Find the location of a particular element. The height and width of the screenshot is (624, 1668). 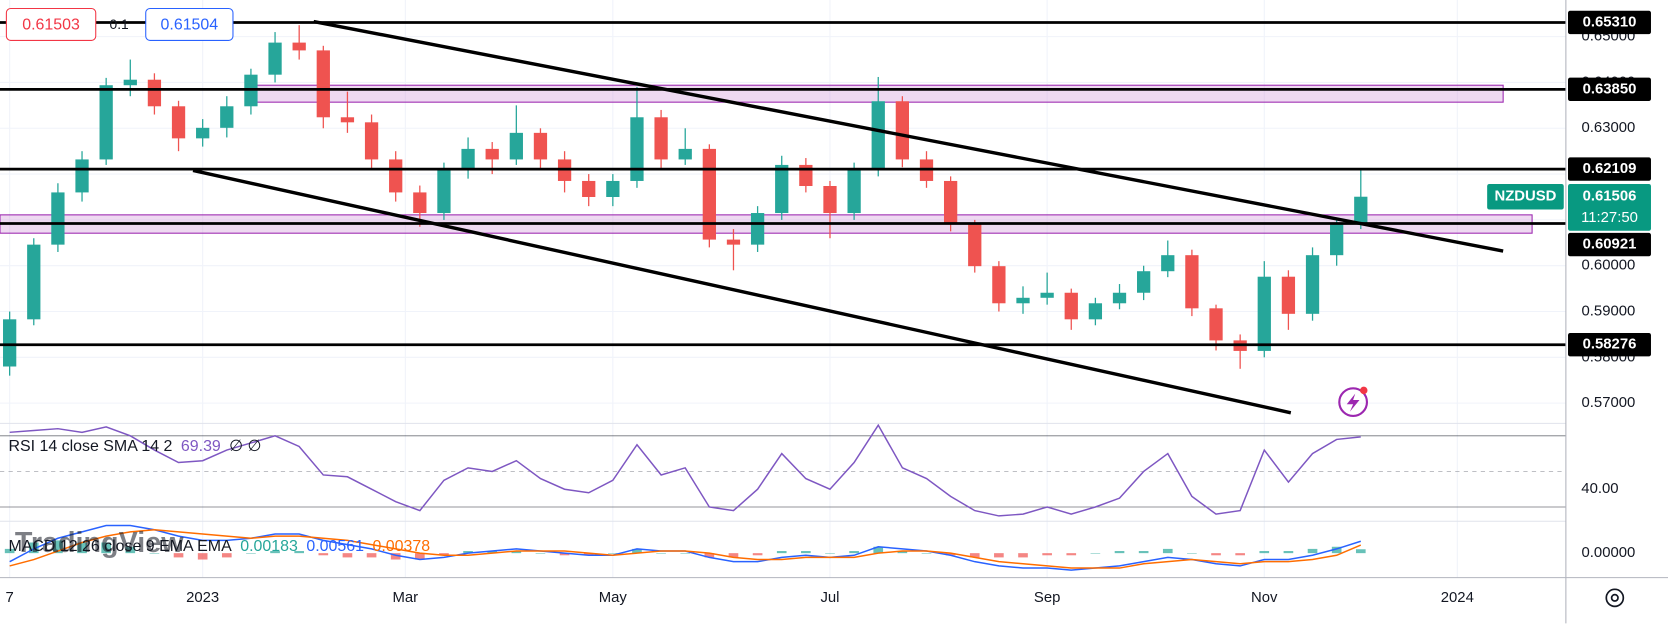

settings-icon is located at coordinates (1615, 598).